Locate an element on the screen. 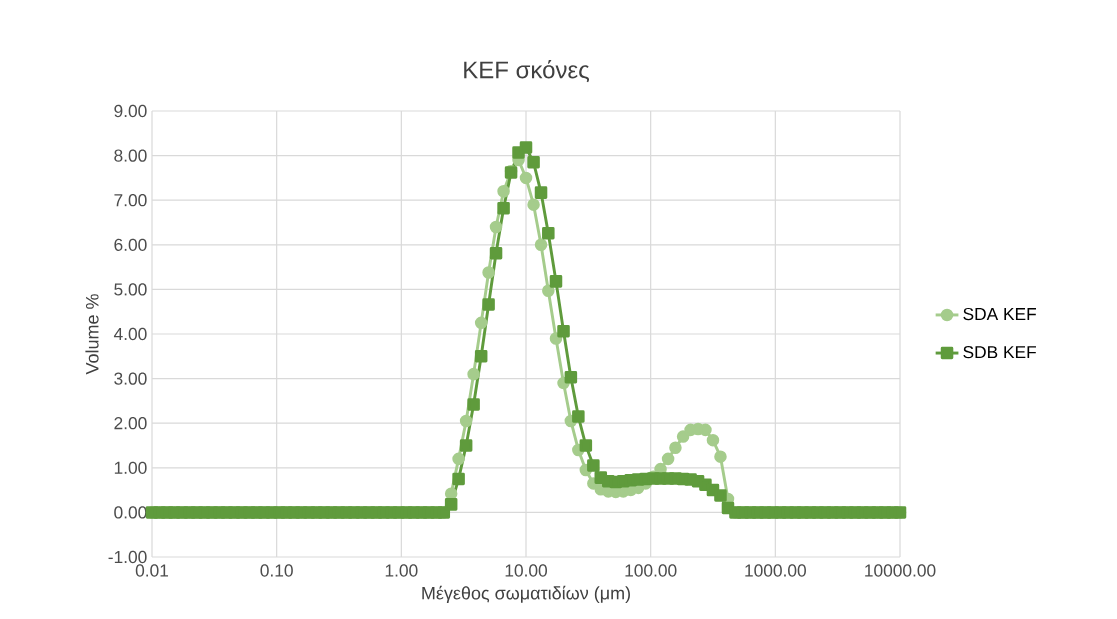  y-tick-label: 9.00 is located at coordinates (130, 111).